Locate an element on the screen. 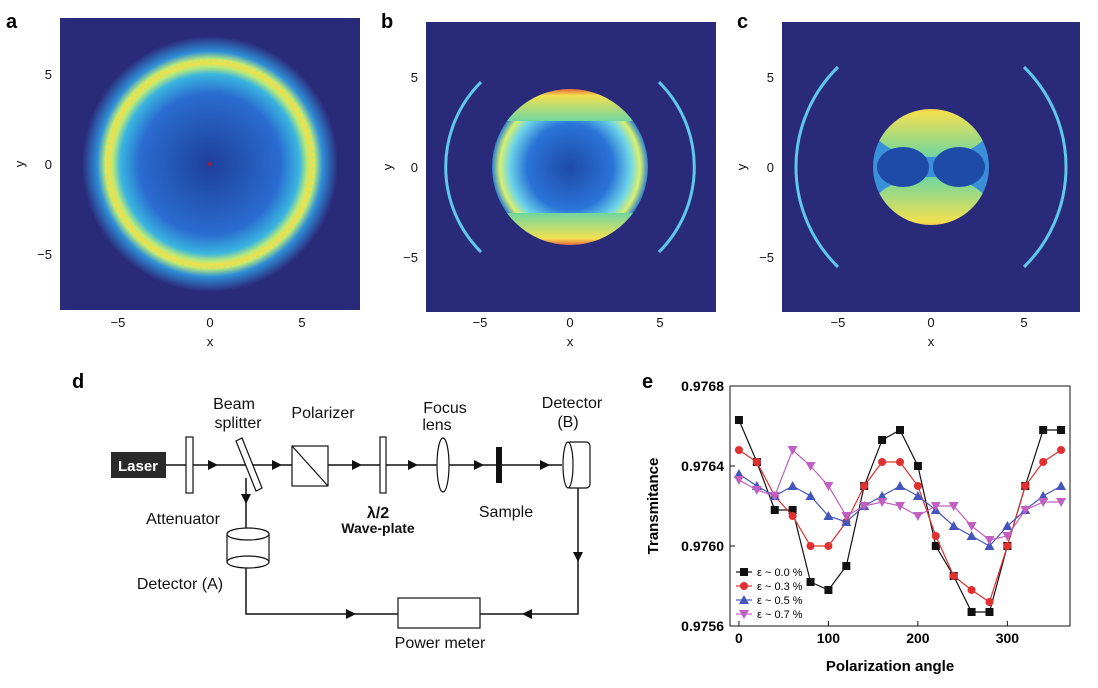  xtick-b-1: −5 is located at coordinates (480, 322).